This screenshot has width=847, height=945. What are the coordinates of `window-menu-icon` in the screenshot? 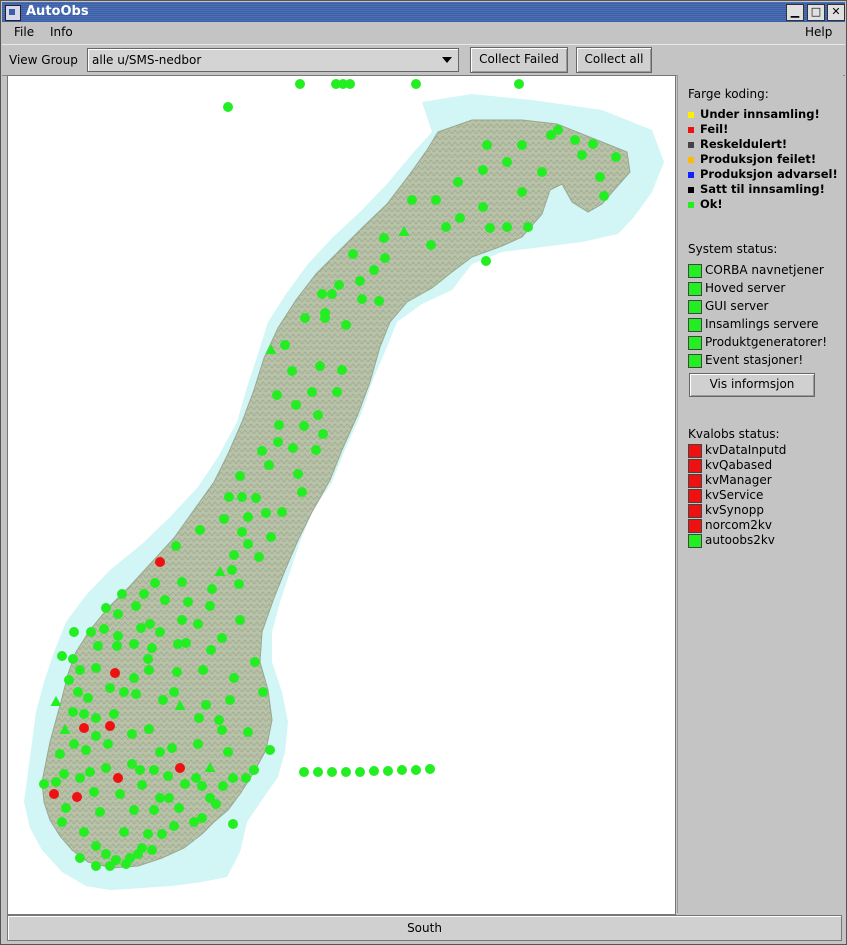 It's located at (13, 13).